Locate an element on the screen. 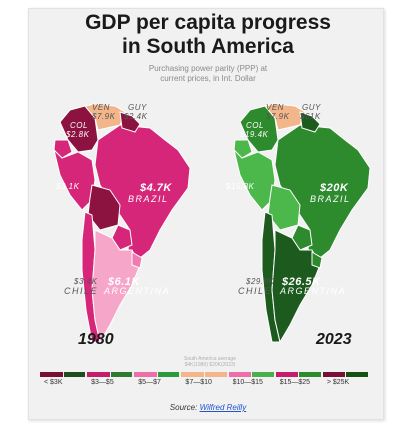 This screenshot has height=434, width=416. legend-label: < $3K is located at coordinates (53, 382).